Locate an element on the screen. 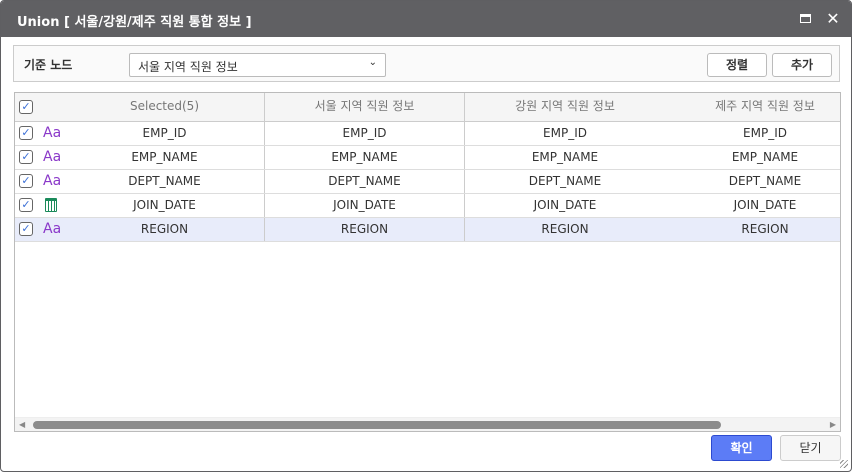 The height and width of the screenshot is (472, 852). maximize-button is located at coordinates (805, 19).